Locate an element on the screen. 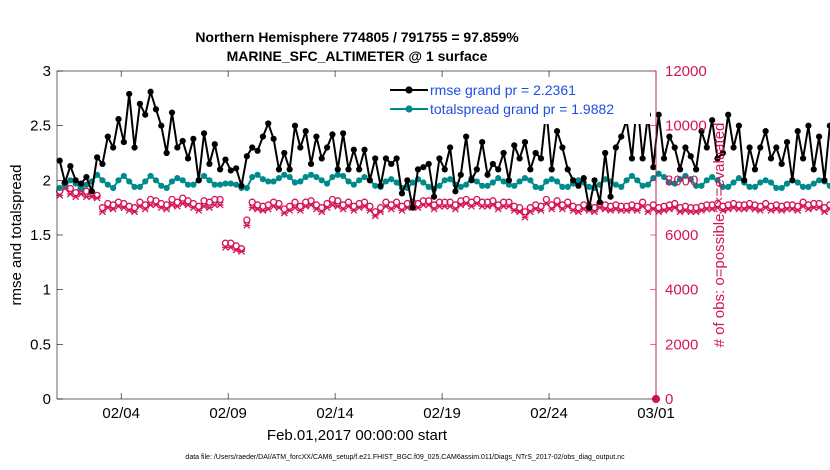  legend-rmse-label: rmse grand pr = 2.2361 is located at coordinates (503, 90).